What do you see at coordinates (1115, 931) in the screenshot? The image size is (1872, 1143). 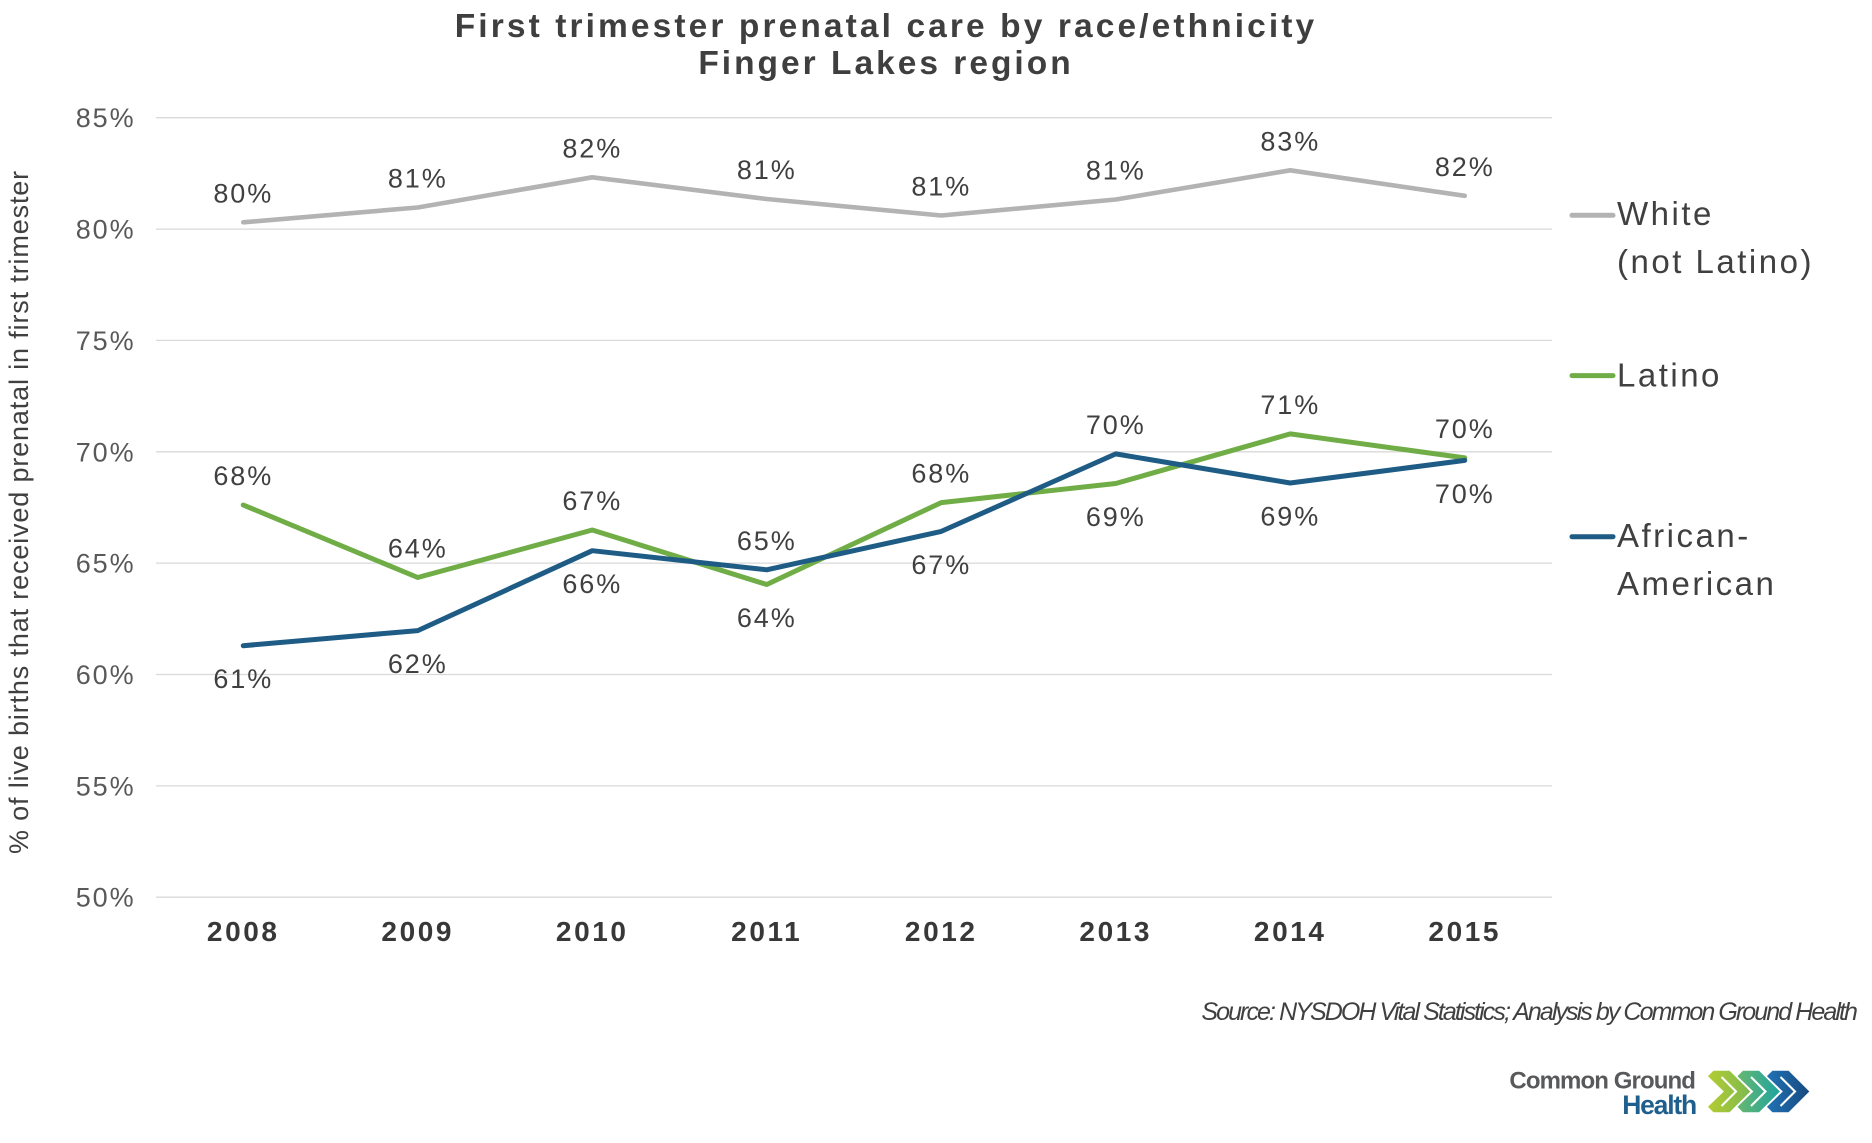 I see `svg-text: 2013` at bounding box center [1115, 931].